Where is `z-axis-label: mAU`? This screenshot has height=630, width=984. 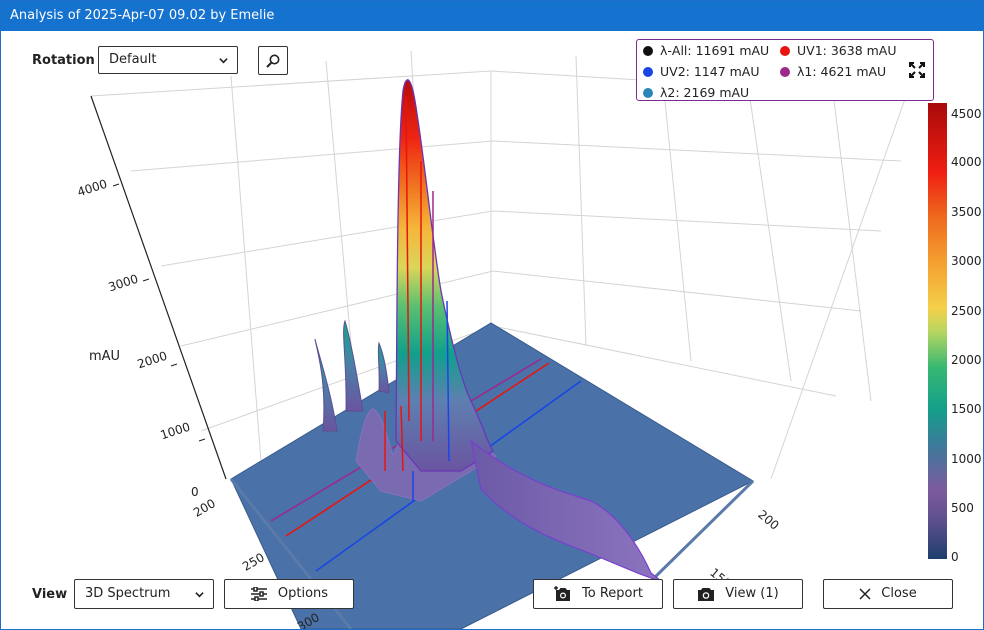
z-axis-label: mAU is located at coordinates (105, 356).